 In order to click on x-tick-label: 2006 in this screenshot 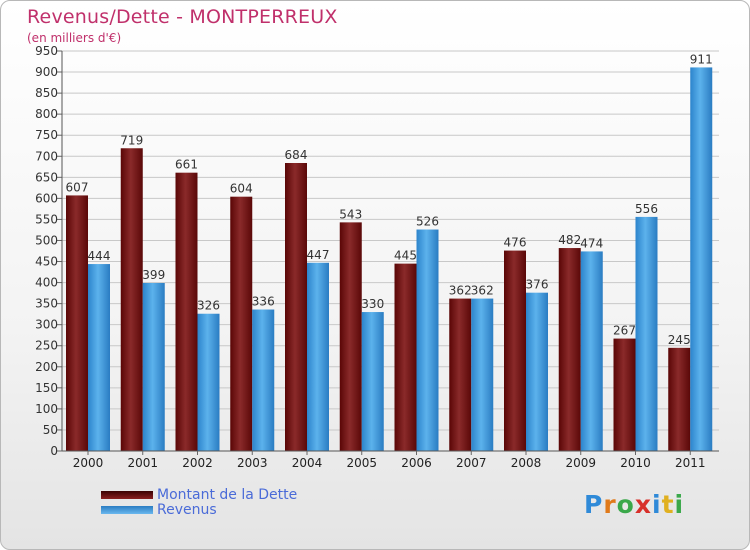, I will do `click(416, 463)`.